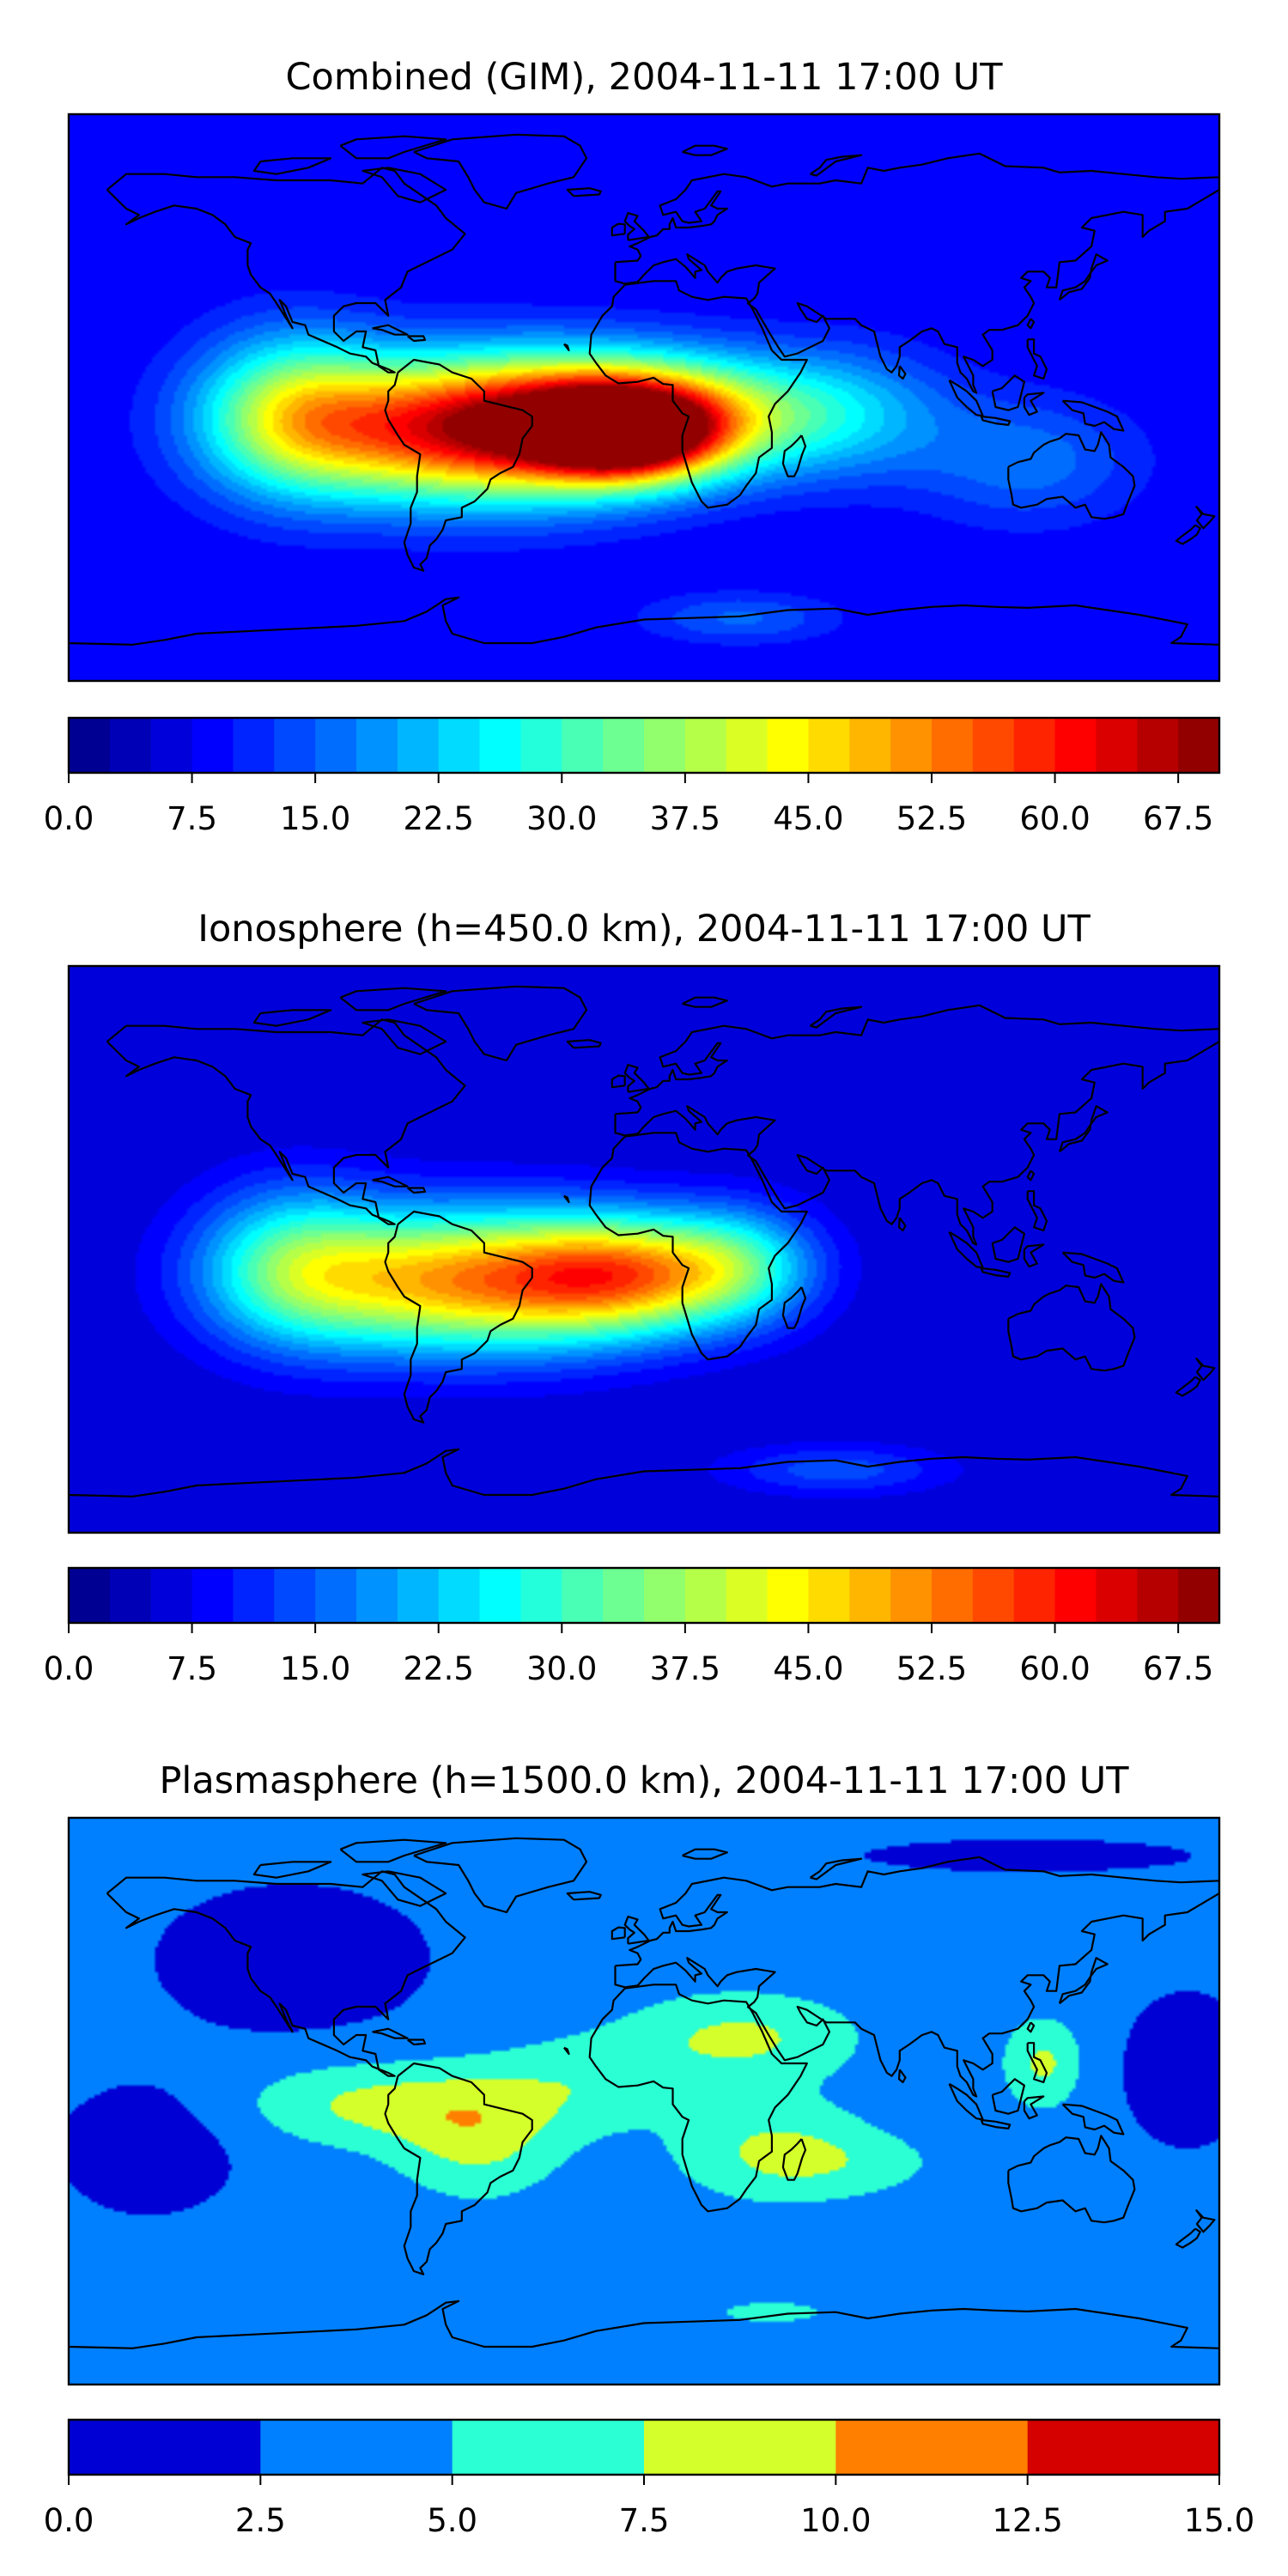 The image size is (1288, 2576). Describe the element at coordinates (1027, 2521) in the screenshot. I see `colorbar-tick-label: 12.5` at that location.